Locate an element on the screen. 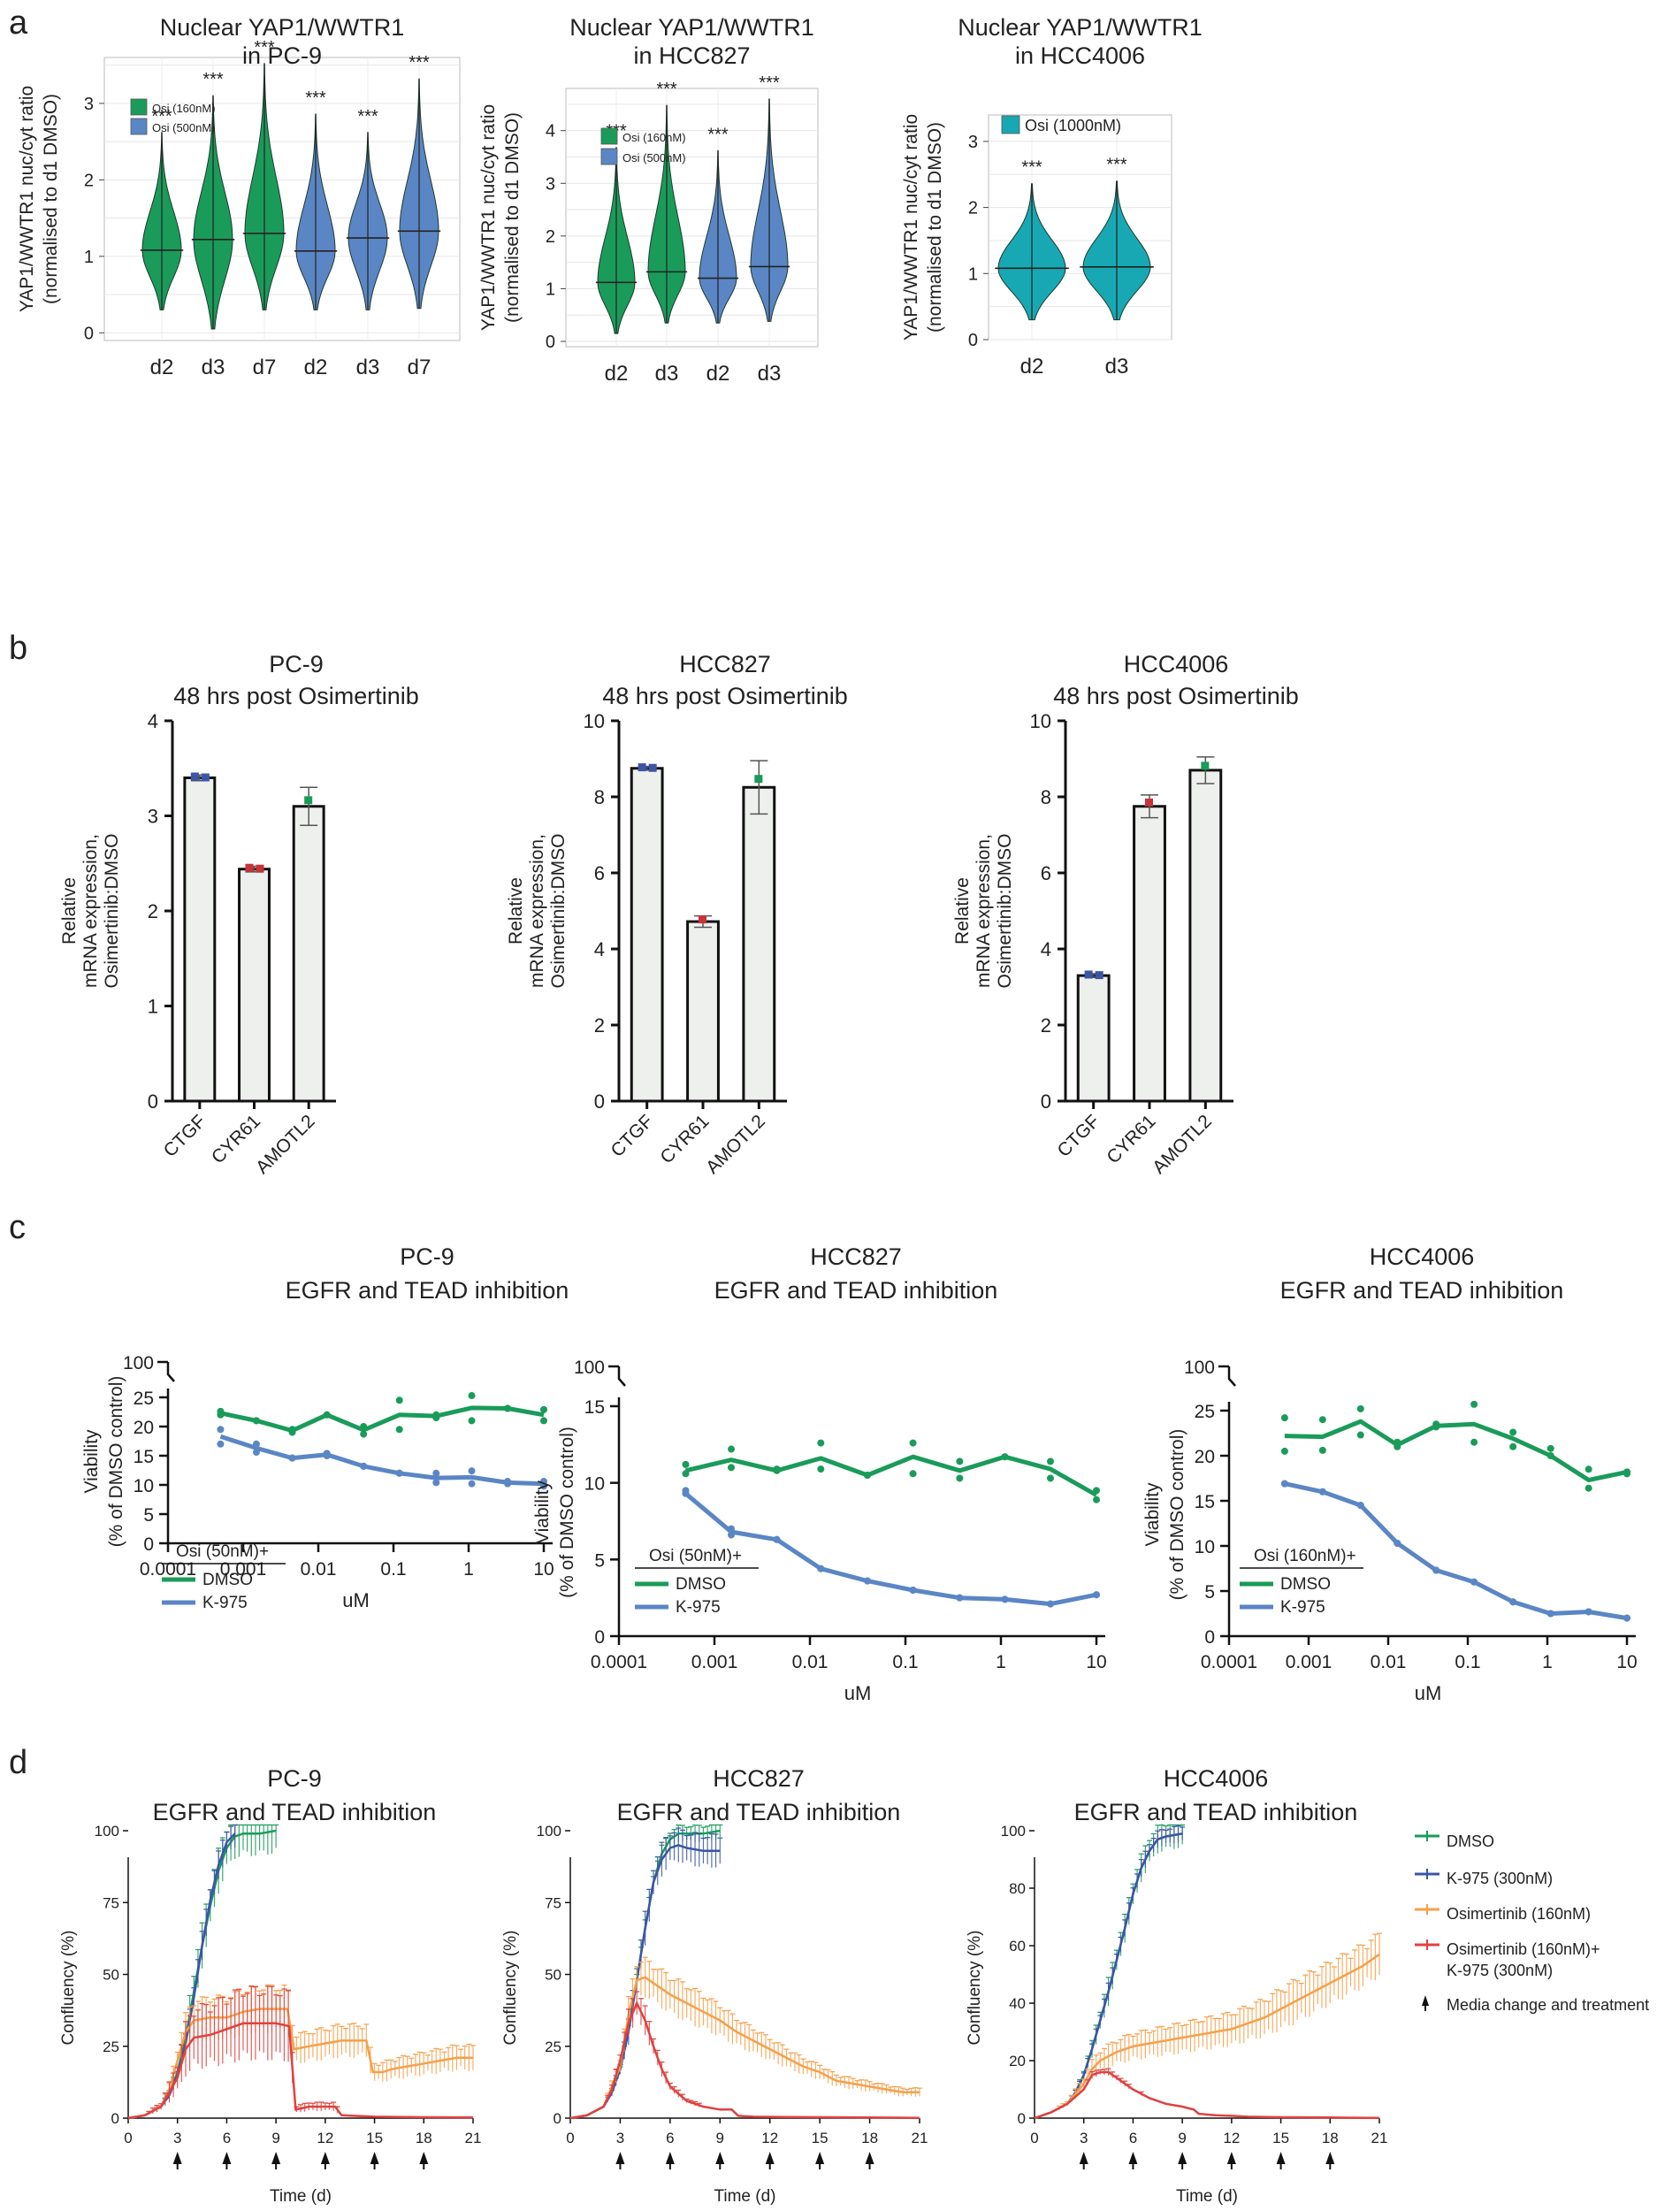  y-tick-label: 25 is located at coordinates (1205, 1412).